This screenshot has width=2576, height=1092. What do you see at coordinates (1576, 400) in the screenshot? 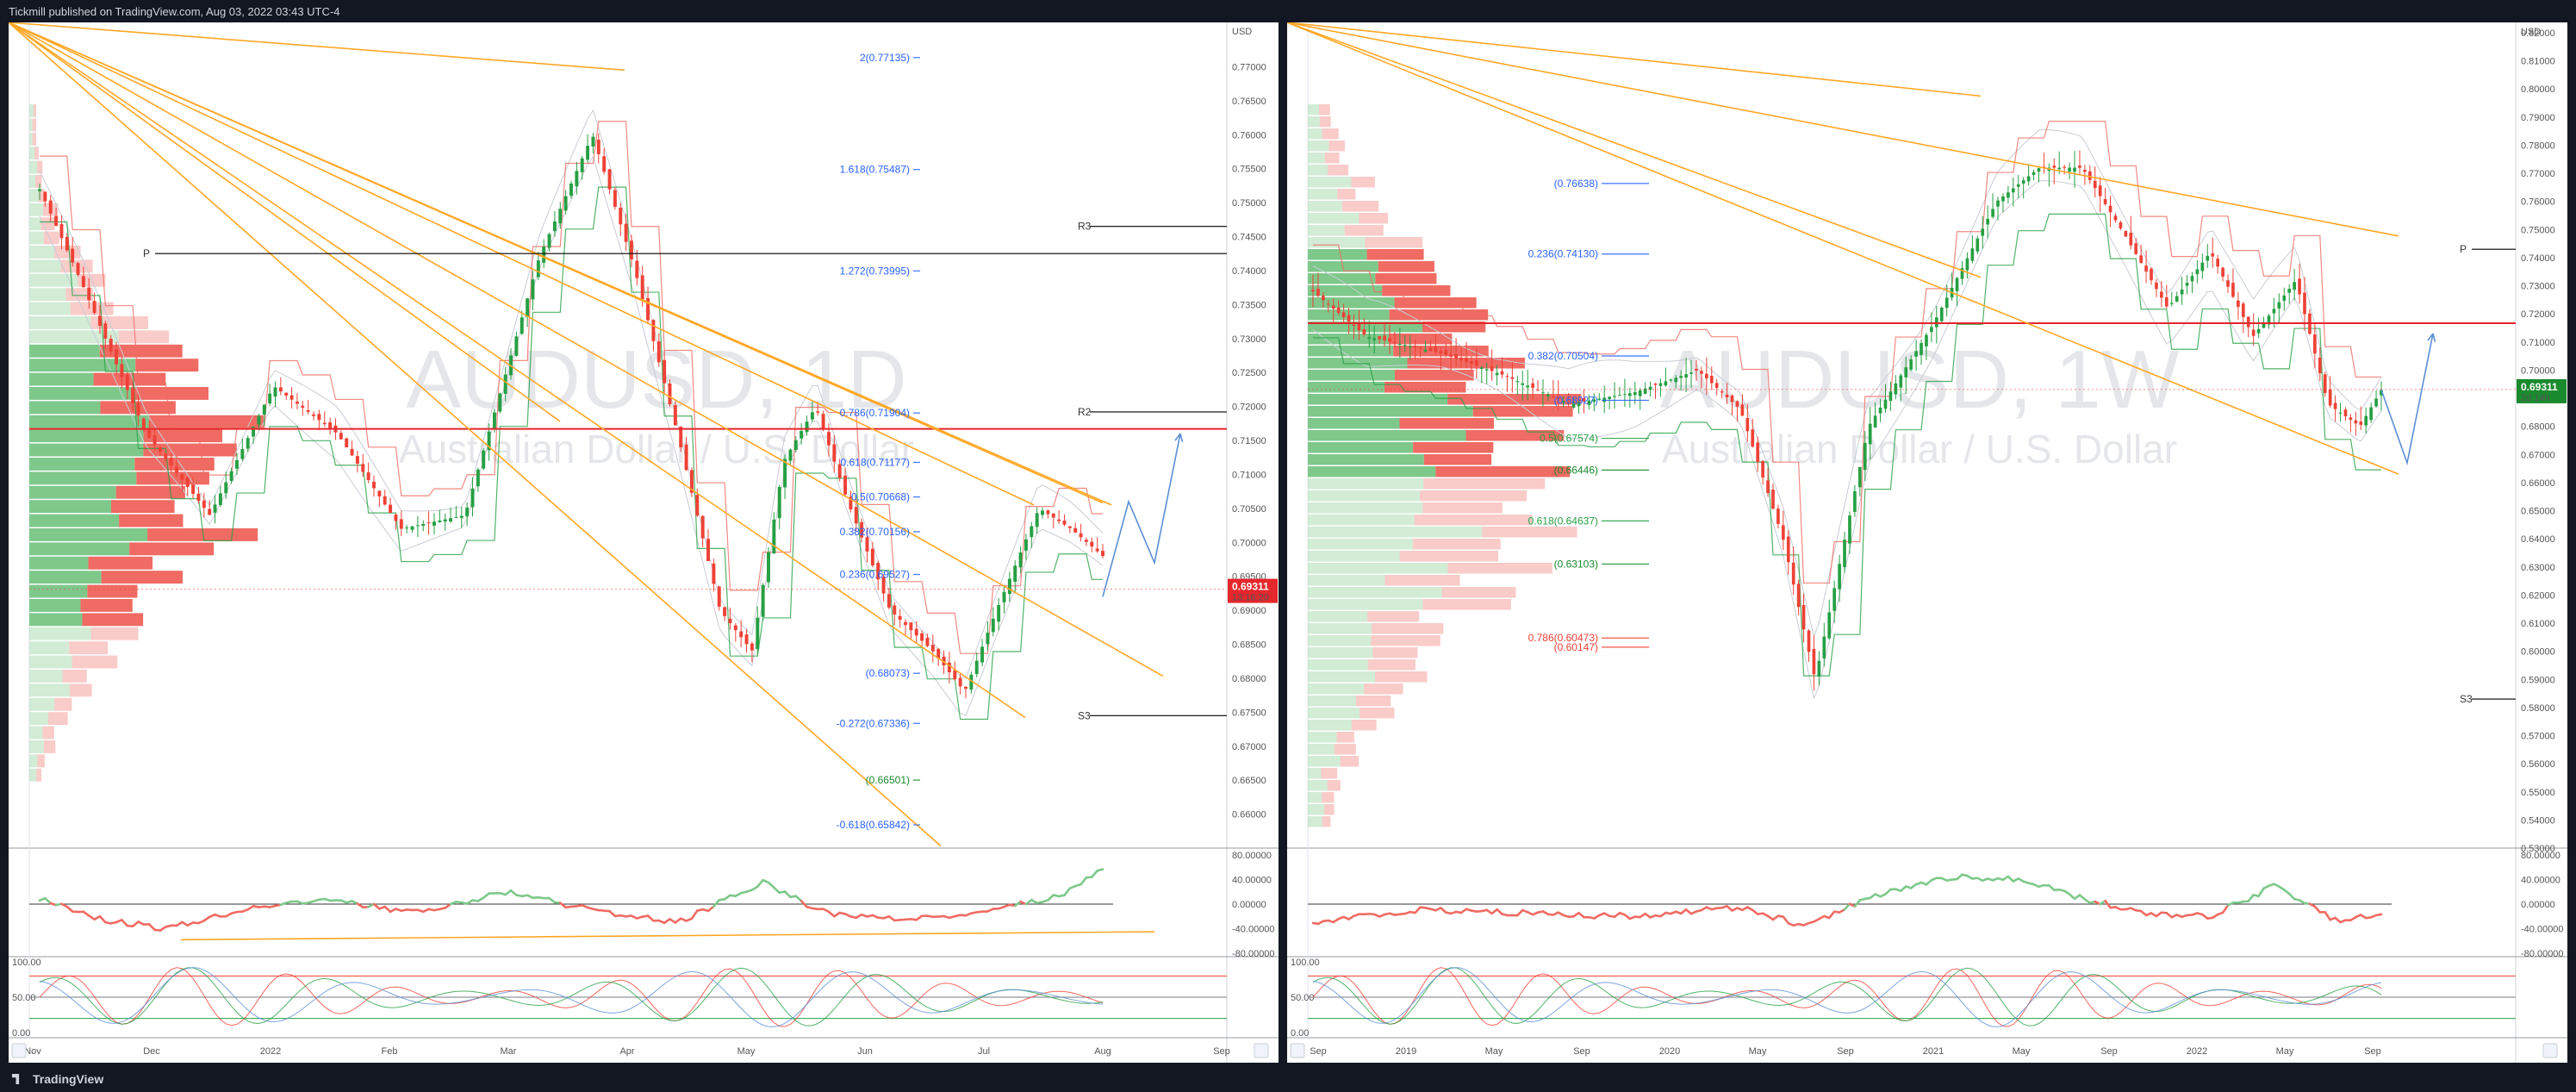
I see `fib-level-label: (0.68927)` at bounding box center [1576, 400].